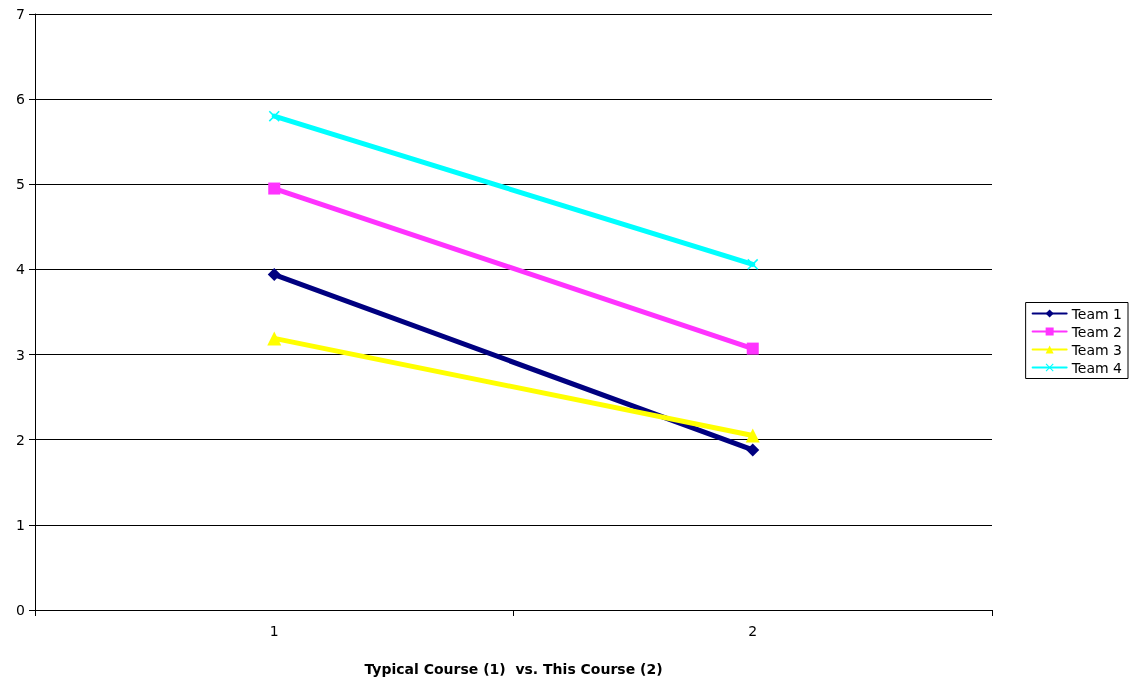  What do you see at coordinates (20, 184) in the screenshot?
I see `y-tick-label: 5` at bounding box center [20, 184].